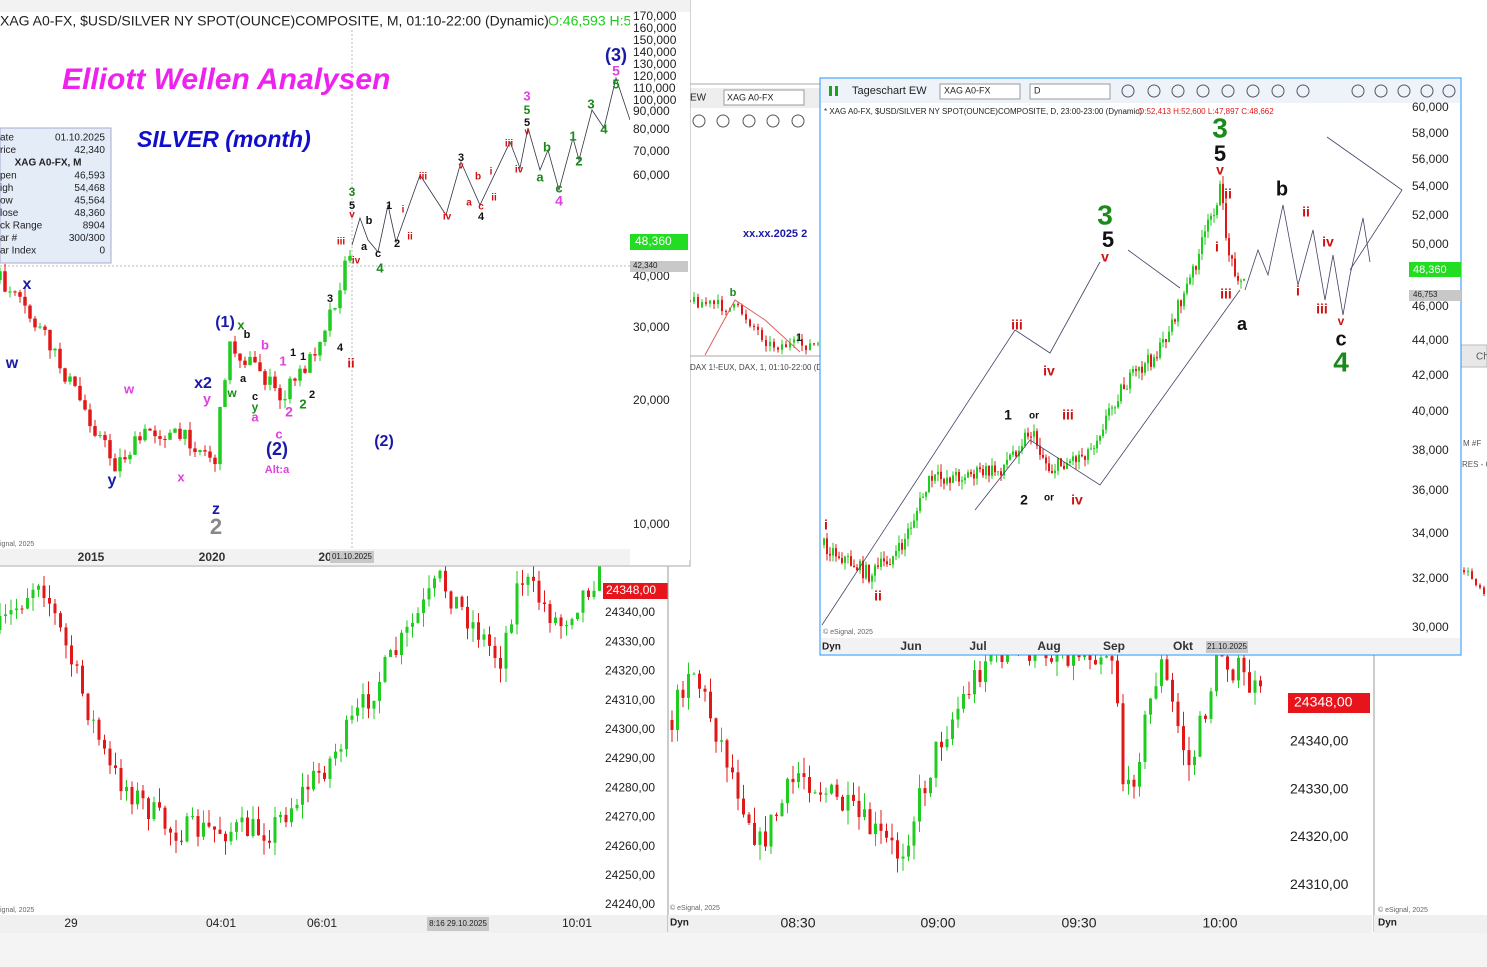  What do you see at coordinates (1430, 270) in the screenshot?
I see `last-price: 48,360` at bounding box center [1430, 270].